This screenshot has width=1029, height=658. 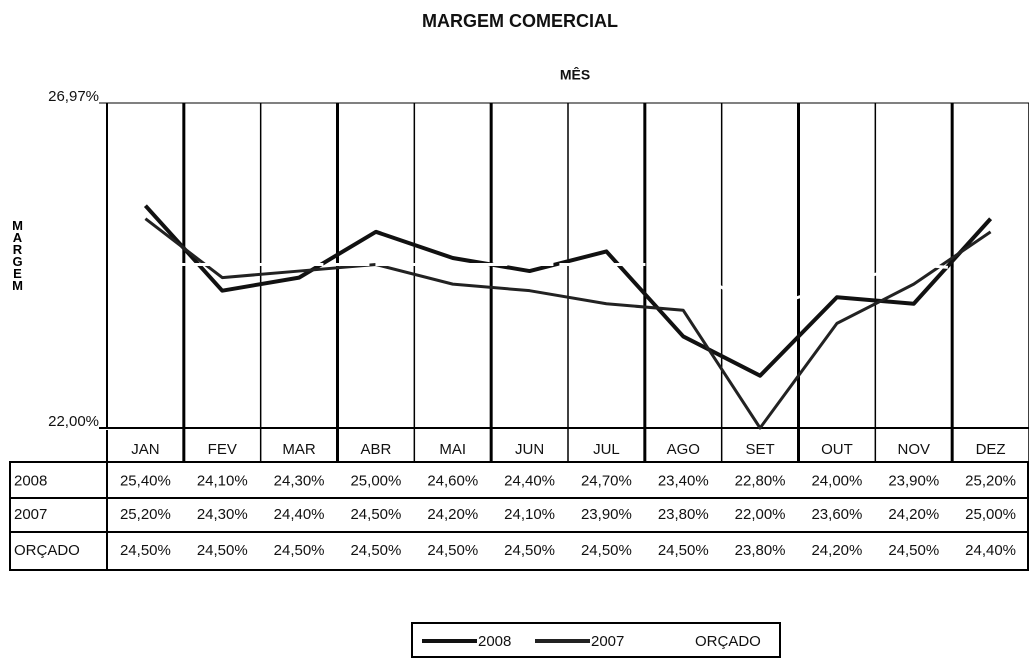 I want to click on y-axis-title: MARGEM, so click(x=17, y=254).